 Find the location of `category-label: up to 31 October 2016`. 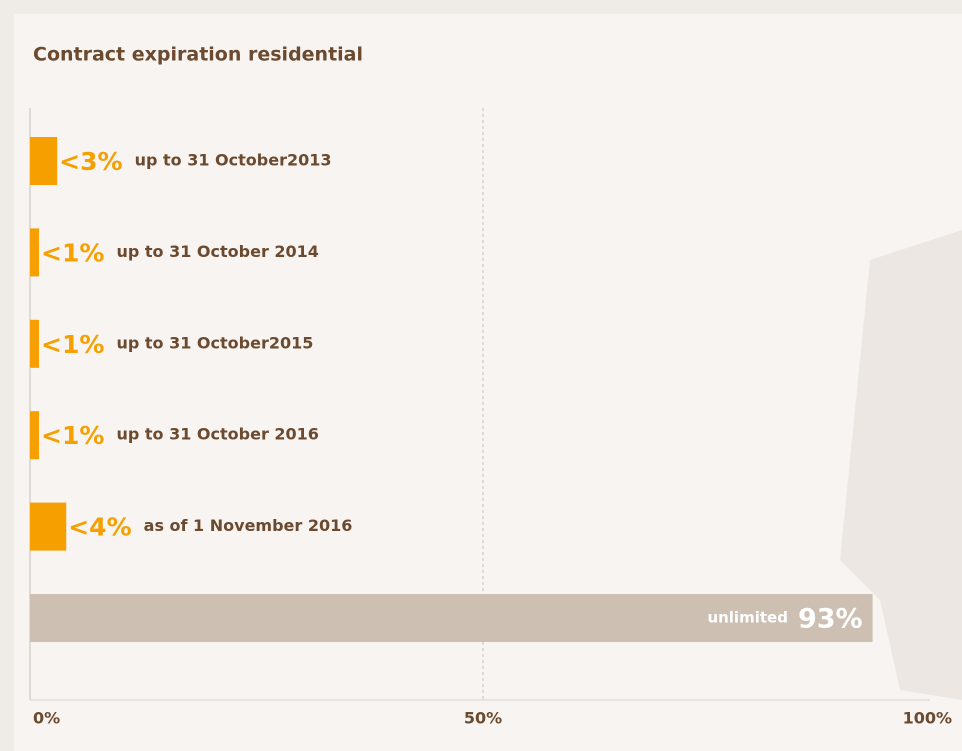

category-label: up to 31 October 2016 is located at coordinates (217, 434).